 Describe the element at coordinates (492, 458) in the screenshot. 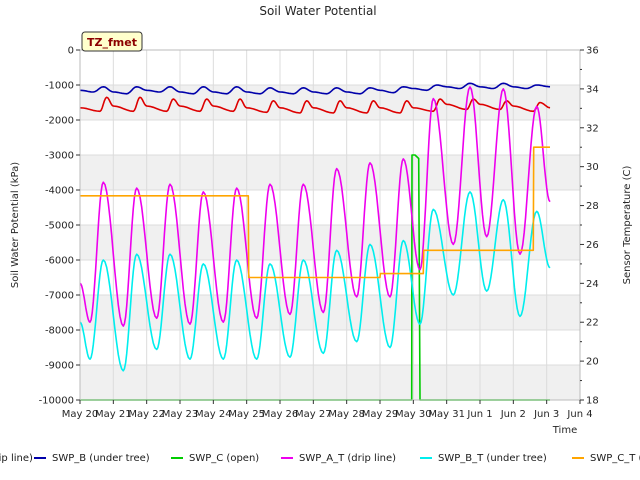

I see `legend-label: SWP_B_T (under tree)` at that location.